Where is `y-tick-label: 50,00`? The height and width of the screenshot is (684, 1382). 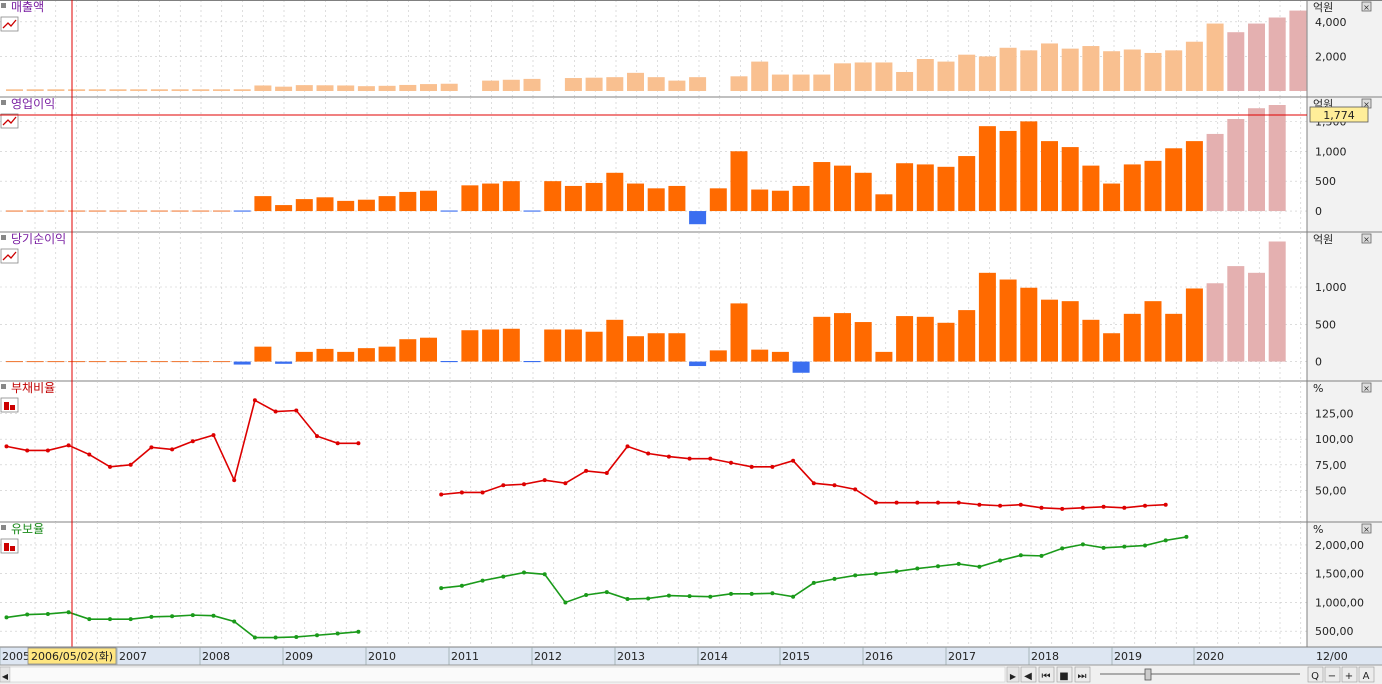
y-tick-label: 50,00 is located at coordinates (1331, 490).